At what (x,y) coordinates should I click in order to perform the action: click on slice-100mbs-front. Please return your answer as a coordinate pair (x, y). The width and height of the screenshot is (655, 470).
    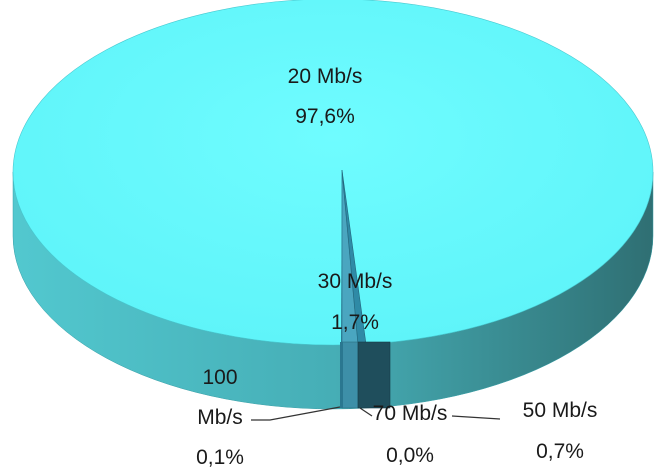
    Looking at the image, I should click on (341, 375).